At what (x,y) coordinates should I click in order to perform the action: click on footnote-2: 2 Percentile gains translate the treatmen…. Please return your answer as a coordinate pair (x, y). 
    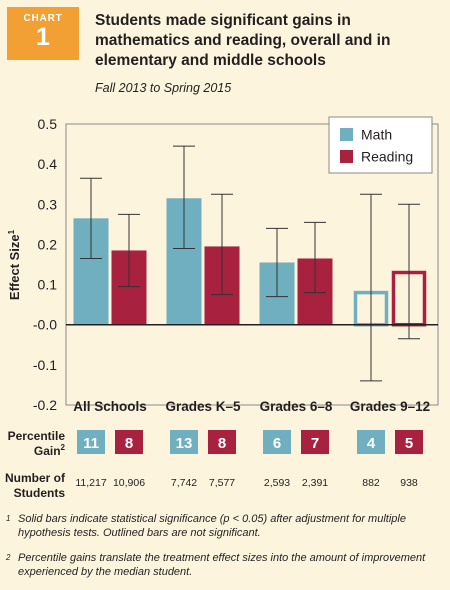
    Looking at the image, I should click on (221, 565).